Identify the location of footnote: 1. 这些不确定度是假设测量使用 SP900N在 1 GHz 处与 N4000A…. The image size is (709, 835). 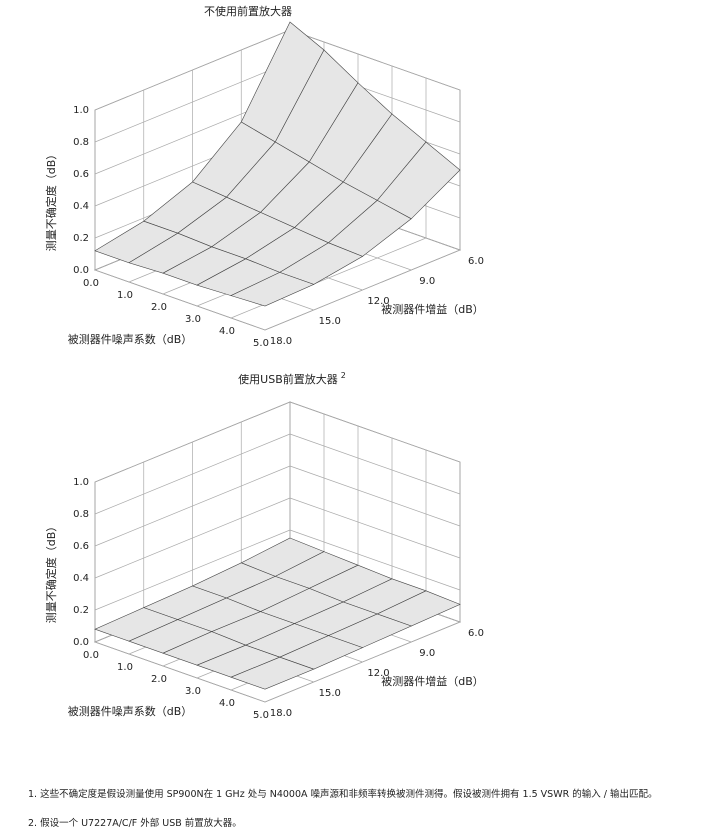
(343, 794).